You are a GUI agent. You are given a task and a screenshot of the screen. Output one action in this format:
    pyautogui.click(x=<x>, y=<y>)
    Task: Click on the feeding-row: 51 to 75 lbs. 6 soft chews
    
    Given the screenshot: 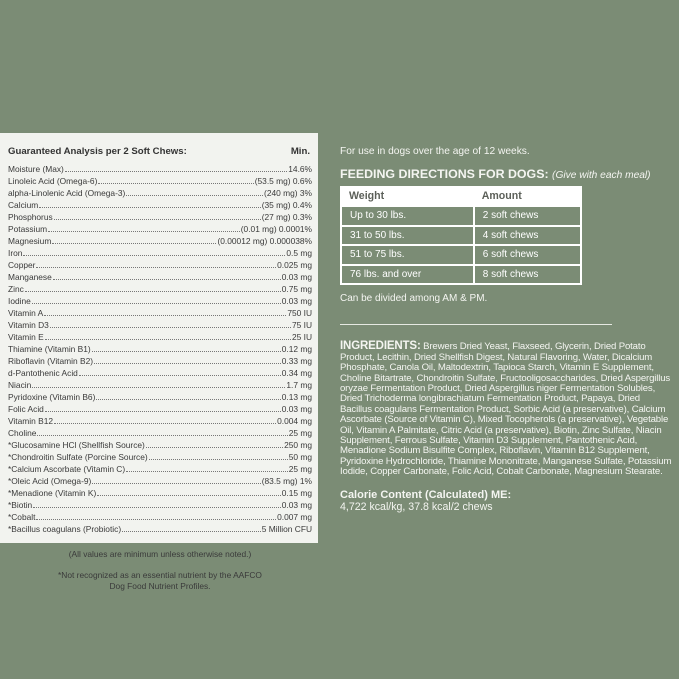 What is the action you would take?
    pyautogui.click(x=461, y=255)
    